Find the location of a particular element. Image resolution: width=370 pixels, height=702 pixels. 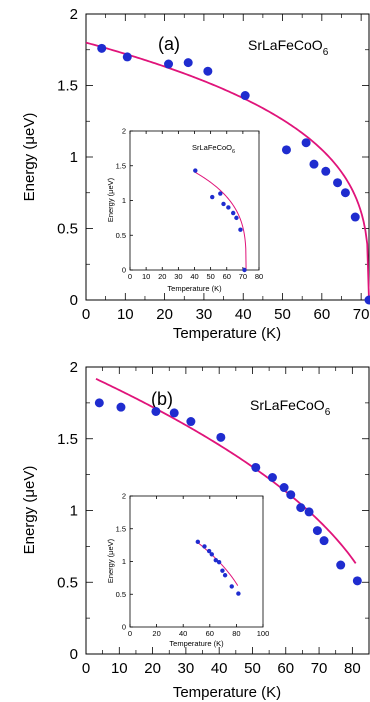

chart-a-xtick-label: 20 is located at coordinates (164, 314).